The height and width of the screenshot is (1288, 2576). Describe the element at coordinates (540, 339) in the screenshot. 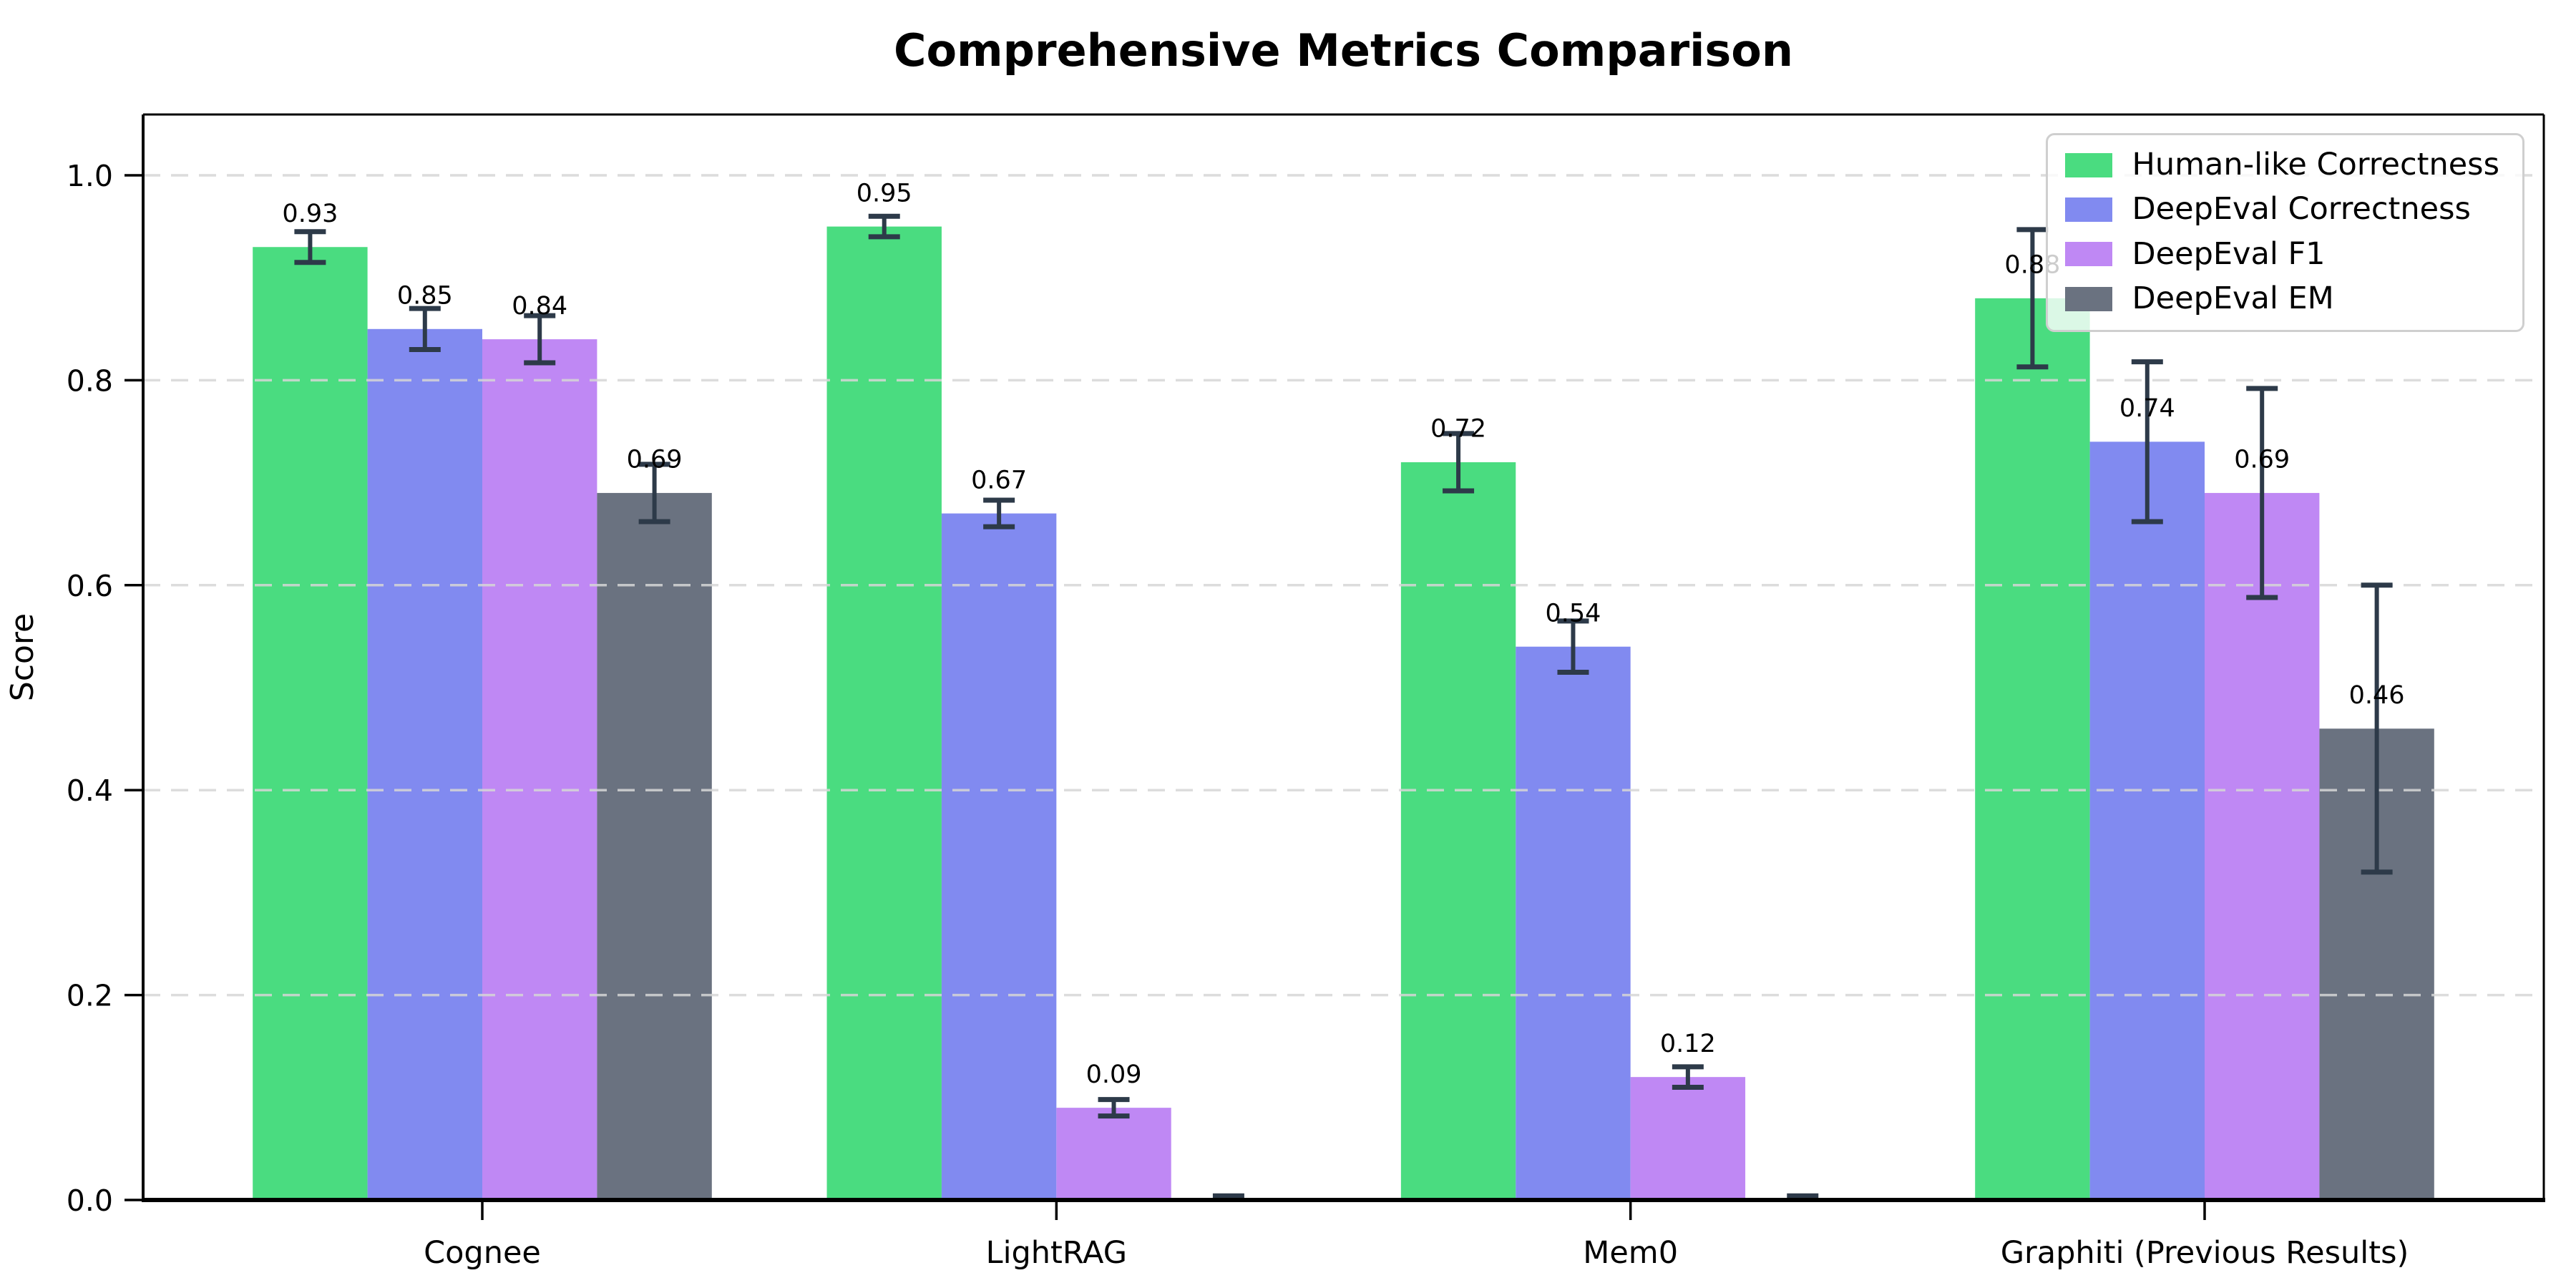

I see `errorbar-s2-c0` at that location.